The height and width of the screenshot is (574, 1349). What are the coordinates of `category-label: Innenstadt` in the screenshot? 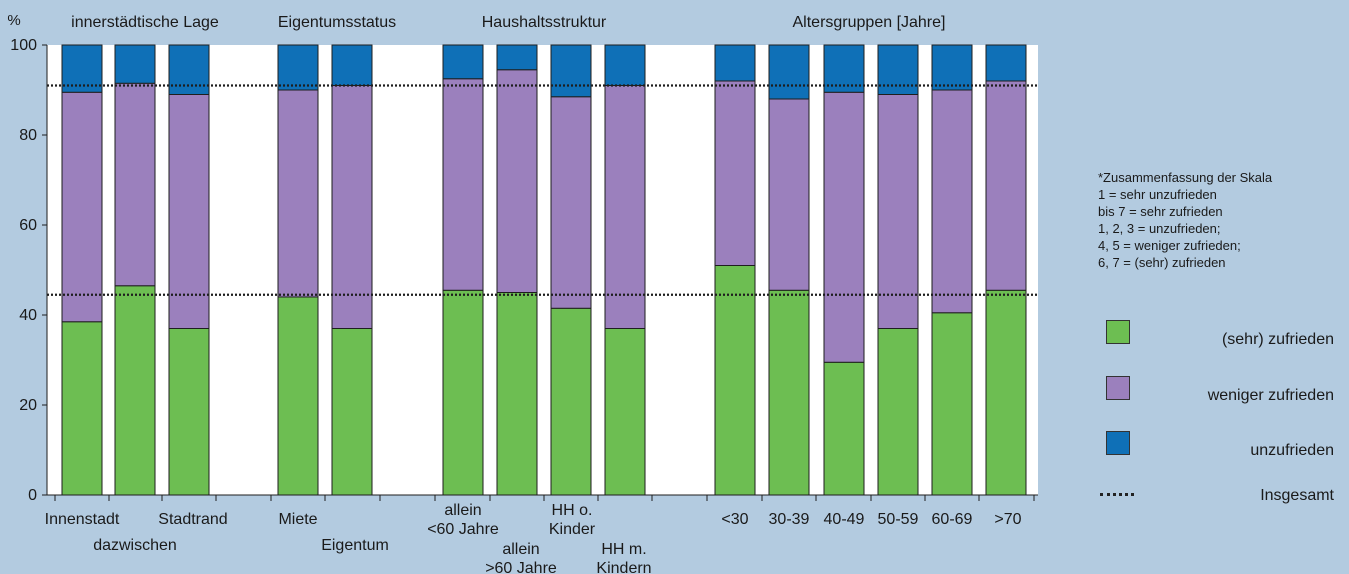 It's located at (82, 519).